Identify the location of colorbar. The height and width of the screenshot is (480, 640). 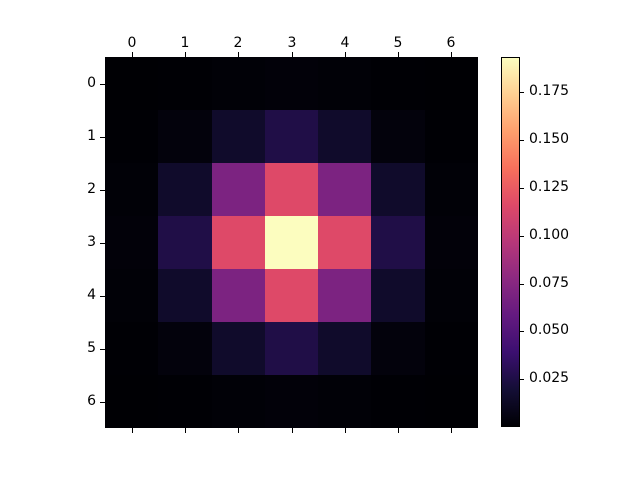
(510, 242).